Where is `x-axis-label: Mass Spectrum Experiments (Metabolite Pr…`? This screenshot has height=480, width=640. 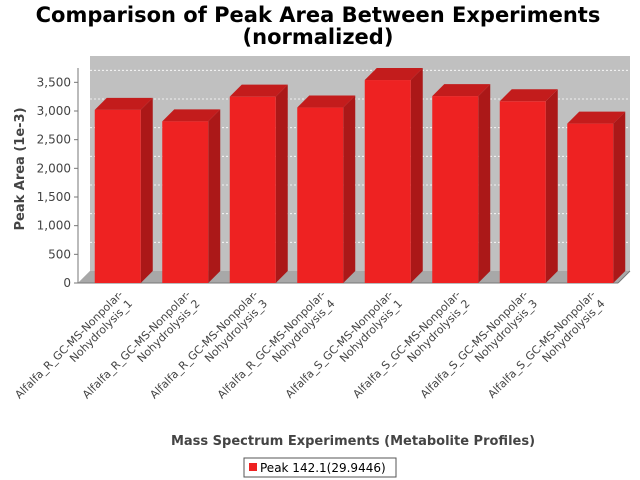
x-axis-label: Mass Spectrum Experiments (Metabolite Pr… is located at coordinates (353, 441).